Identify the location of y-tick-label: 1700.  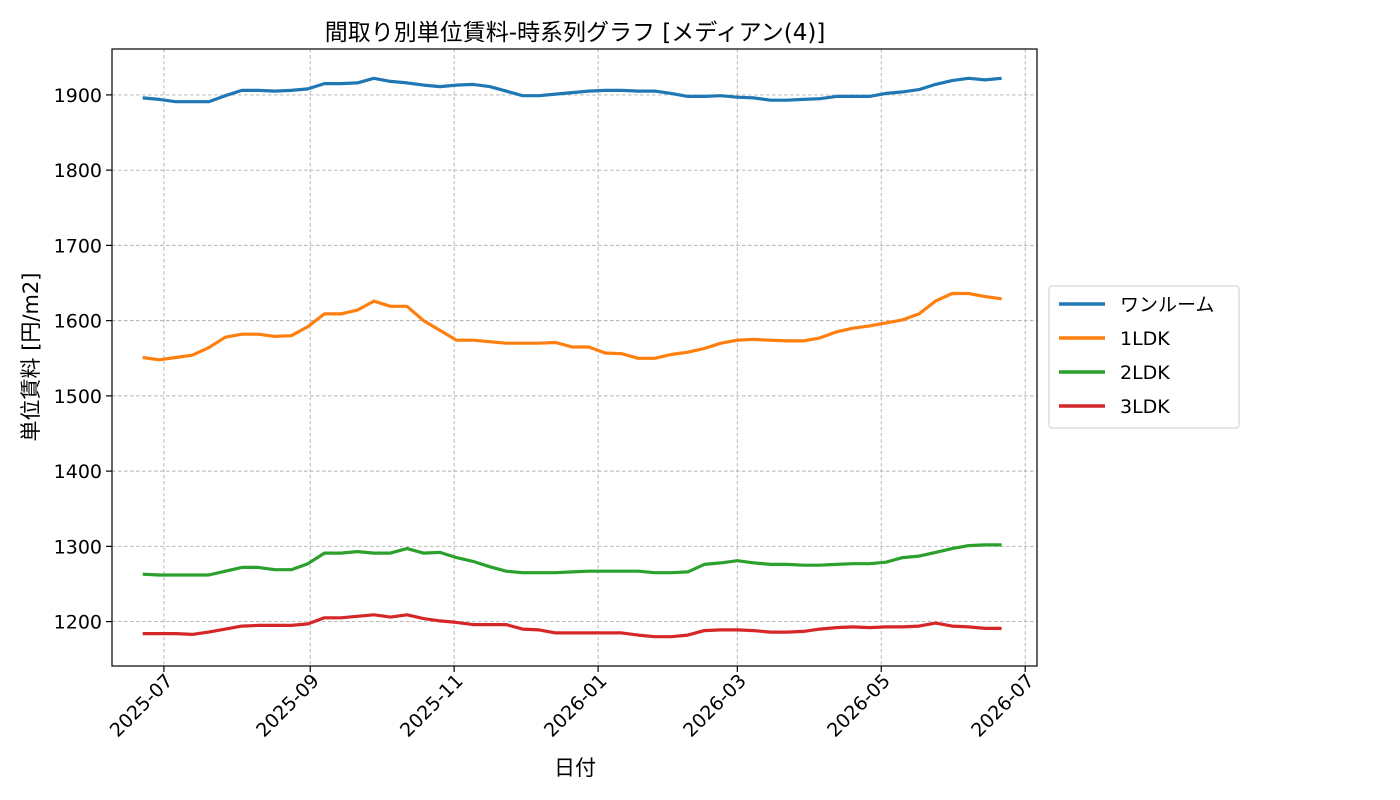
(78, 246).